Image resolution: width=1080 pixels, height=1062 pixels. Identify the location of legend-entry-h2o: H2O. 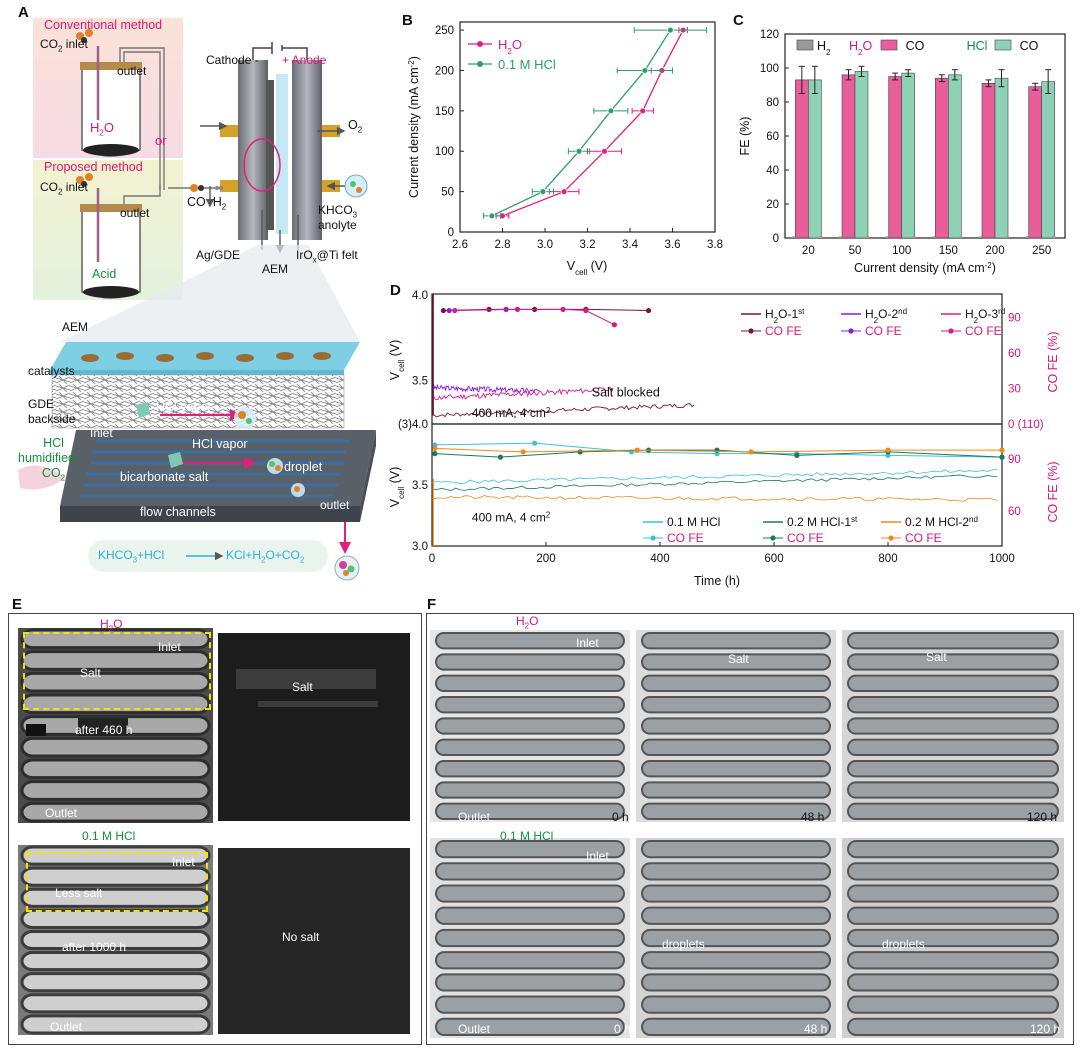
(860, 48).